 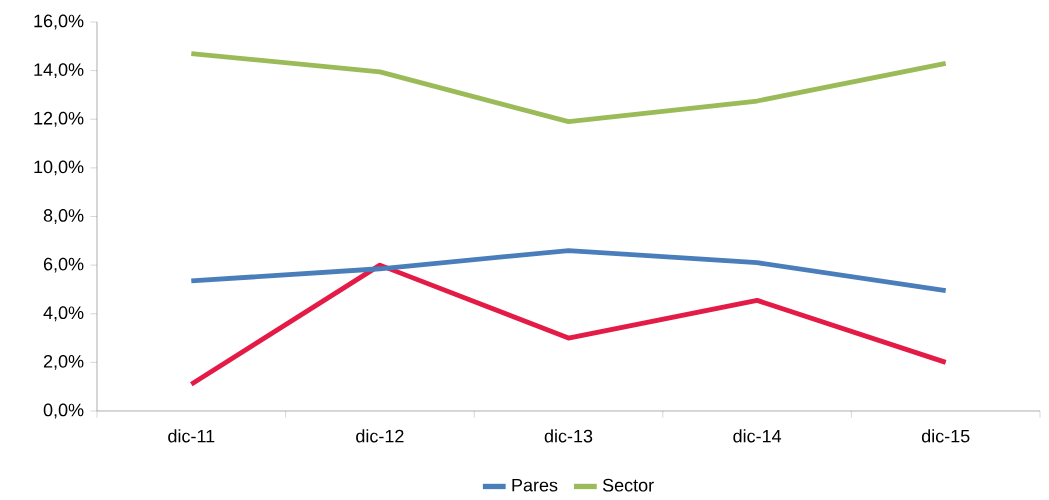 What do you see at coordinates (59, 22) in the screenshot?
I see `y-tick-label: 16,0%` at bounding box center [59, 22].